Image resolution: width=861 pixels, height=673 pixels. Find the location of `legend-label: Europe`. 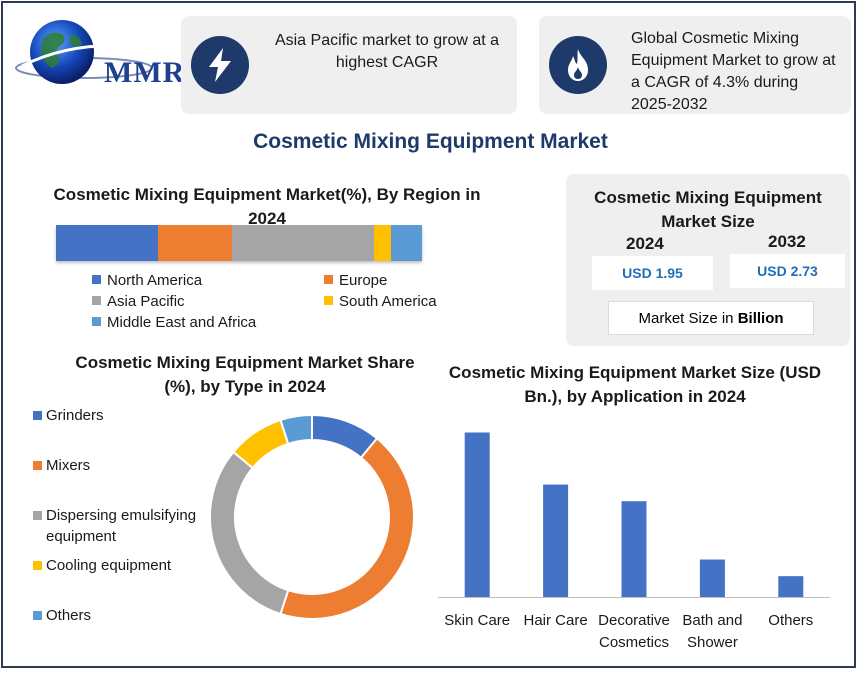

legend-label: Europe is located at coordinates (363, 280).